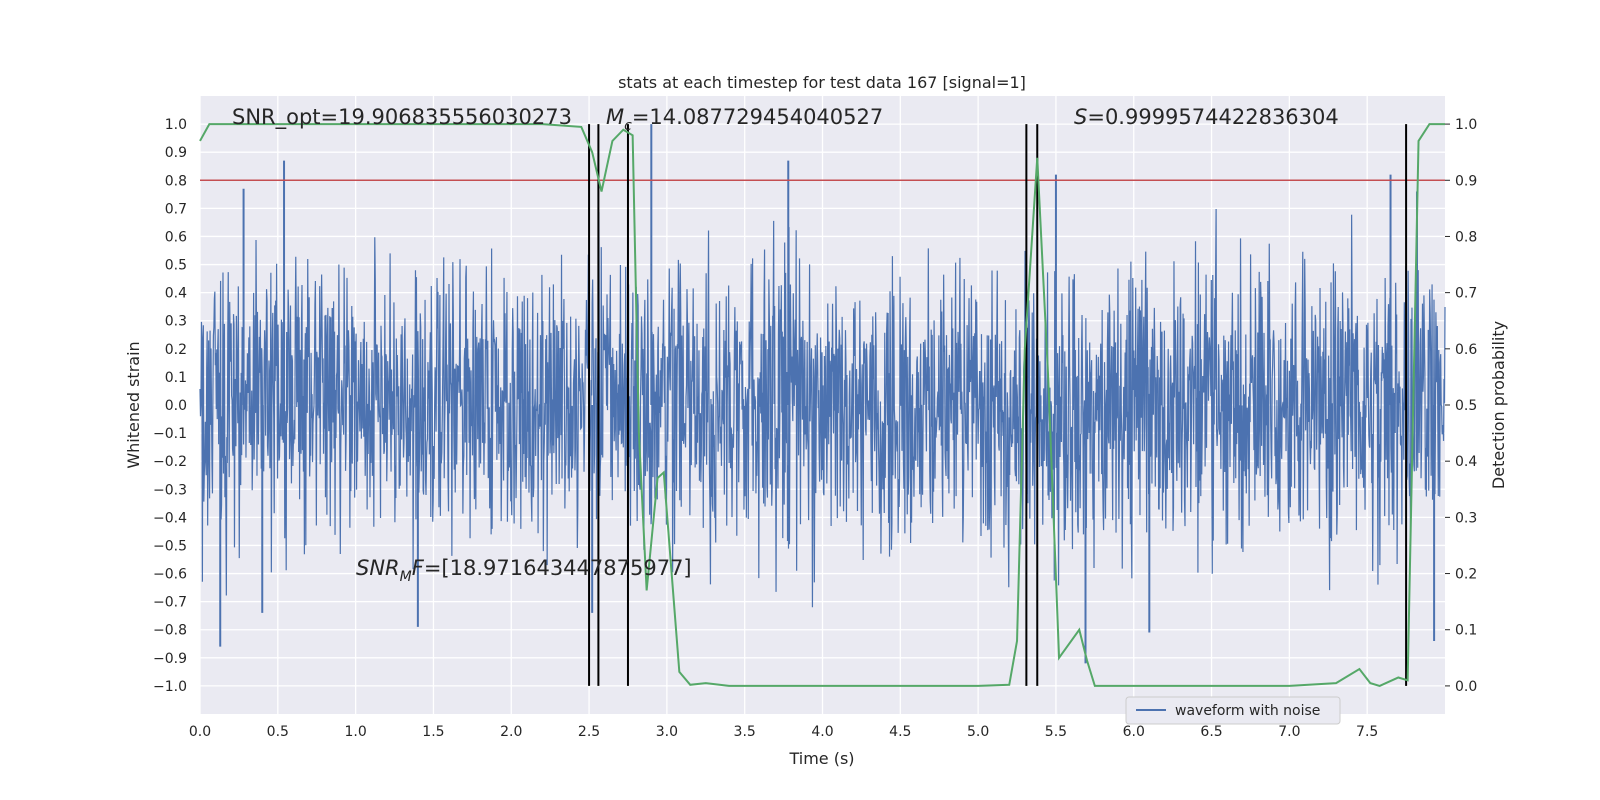 This screenshot has height=800, width=1600. I want to click on legend-box, so click(1233, 710).